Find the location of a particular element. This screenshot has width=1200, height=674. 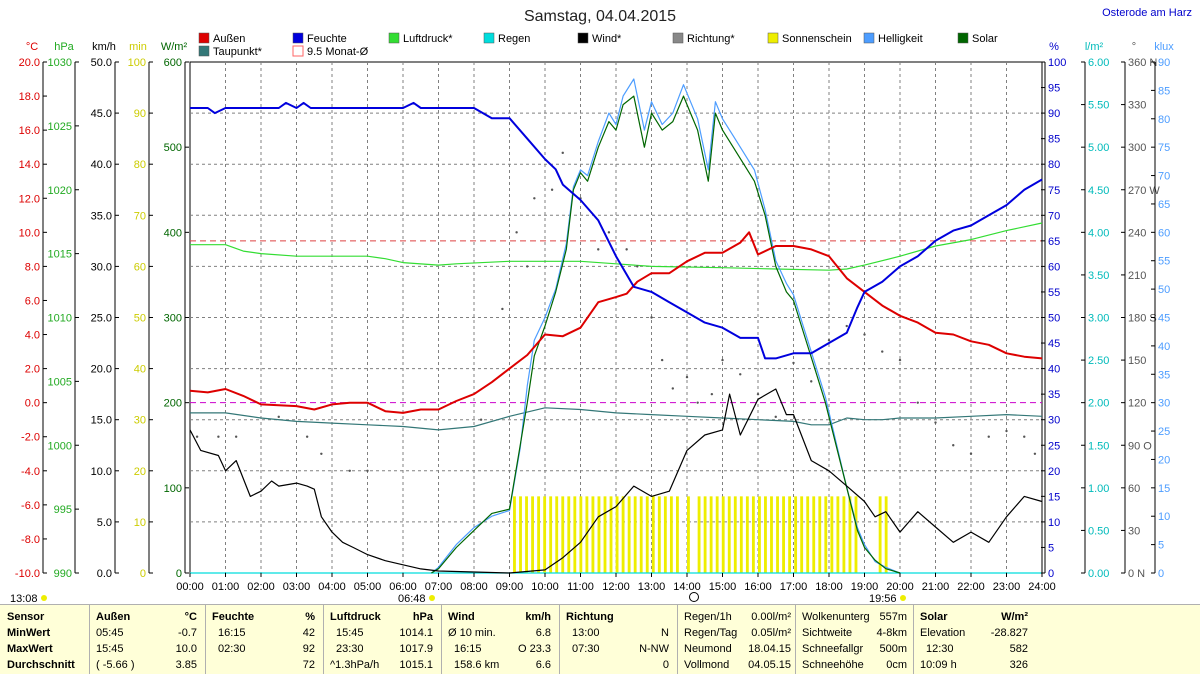

left-axis-label: 10 is located at coordinates (140, 523).